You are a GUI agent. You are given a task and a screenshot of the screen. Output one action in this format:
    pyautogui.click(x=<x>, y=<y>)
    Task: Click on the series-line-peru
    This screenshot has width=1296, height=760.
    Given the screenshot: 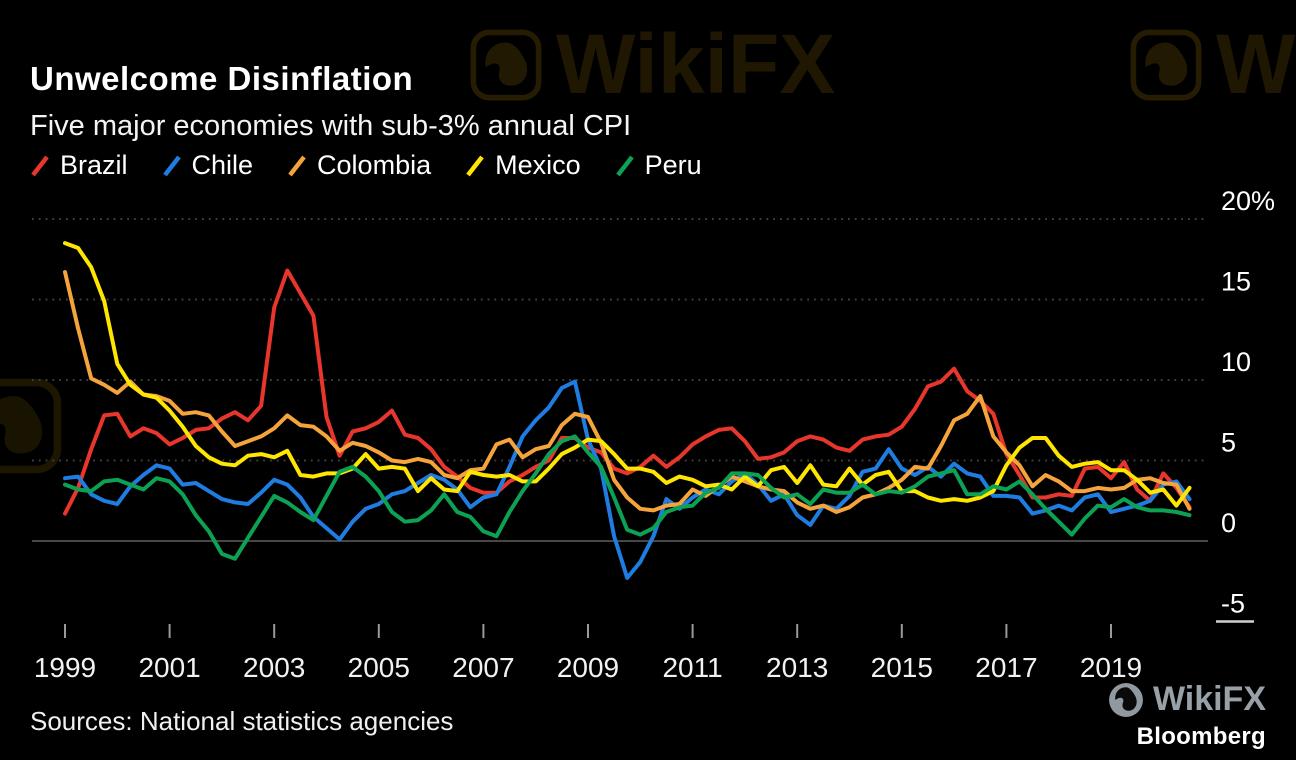 What is the action you would take?
    pyautogui.click(x=627, y=497)
    